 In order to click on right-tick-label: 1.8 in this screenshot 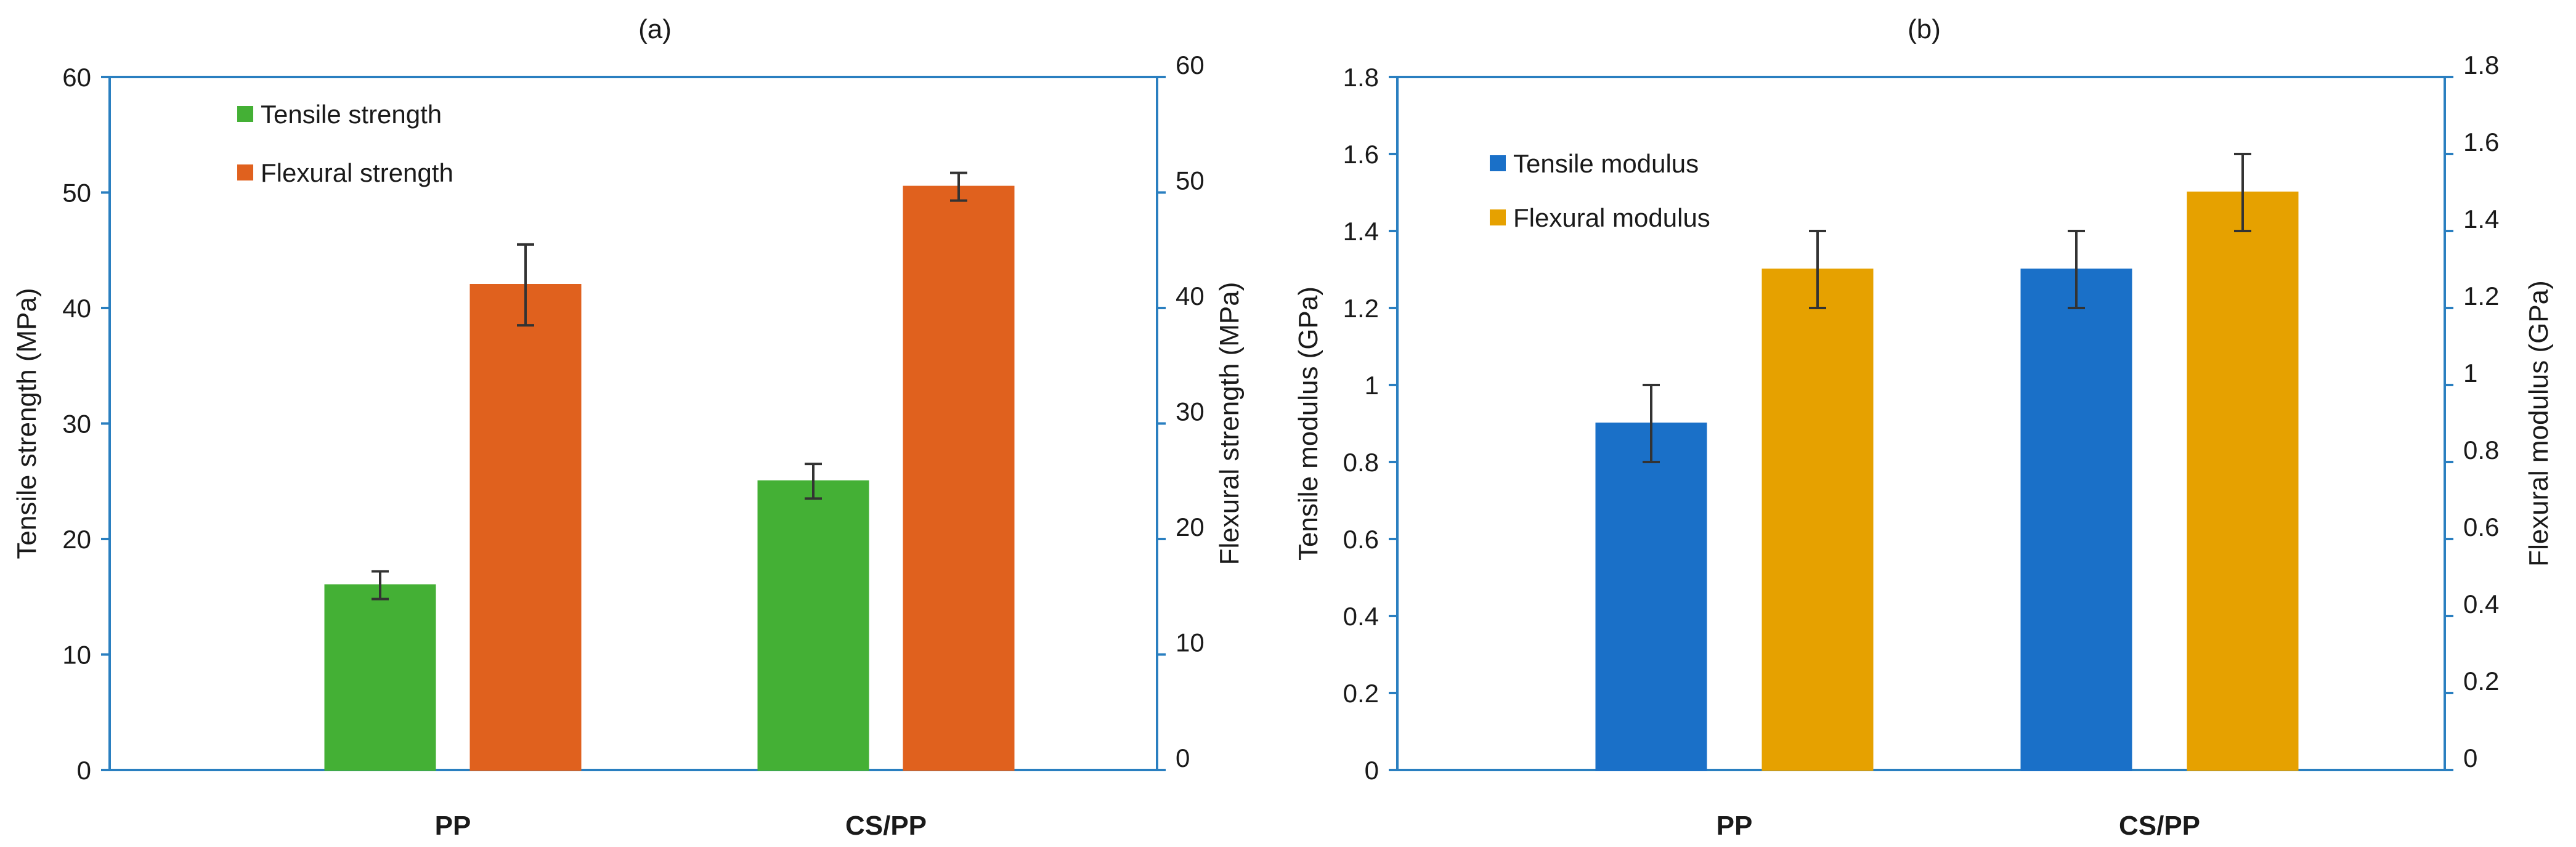, I will do `click(2481, 65)`.